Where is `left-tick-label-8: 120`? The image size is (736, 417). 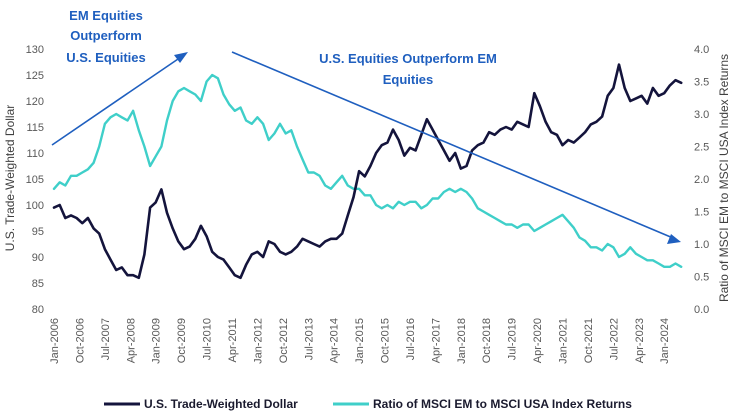
left-tick-label-8: 120 is located at coordinates (35, 102).